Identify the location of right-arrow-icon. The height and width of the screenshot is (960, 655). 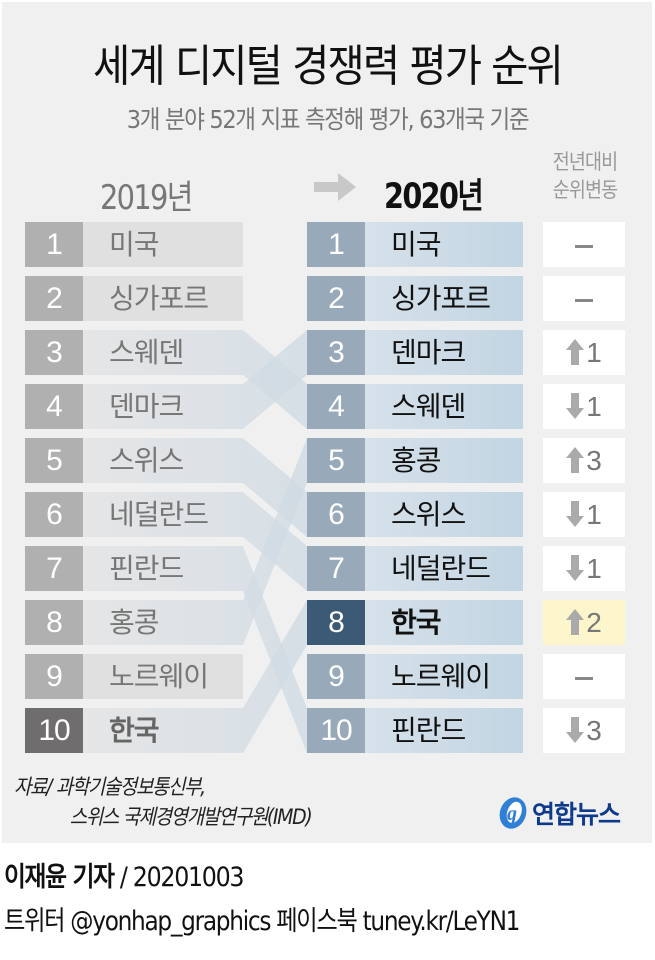
(335, 187).